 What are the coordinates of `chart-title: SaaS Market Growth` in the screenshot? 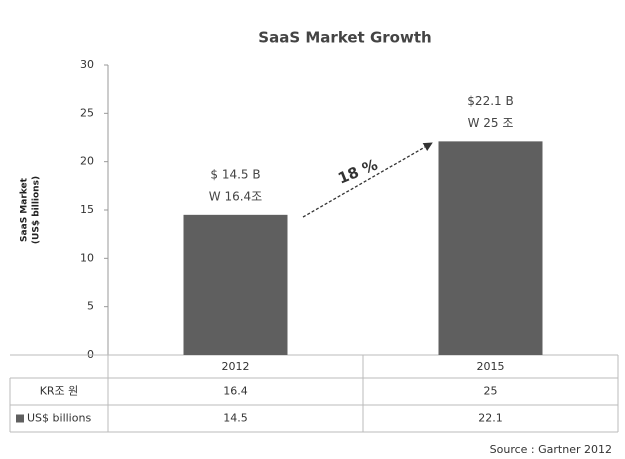 It's located at (344, 38).